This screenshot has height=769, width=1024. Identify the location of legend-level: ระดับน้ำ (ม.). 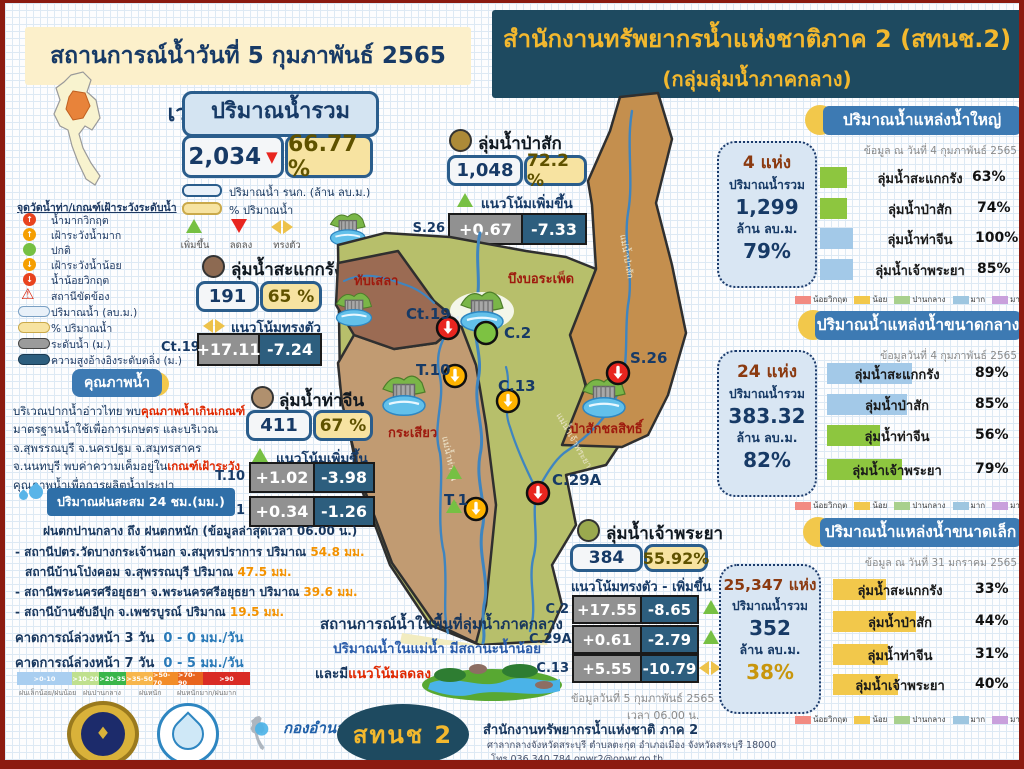
(81, 345).